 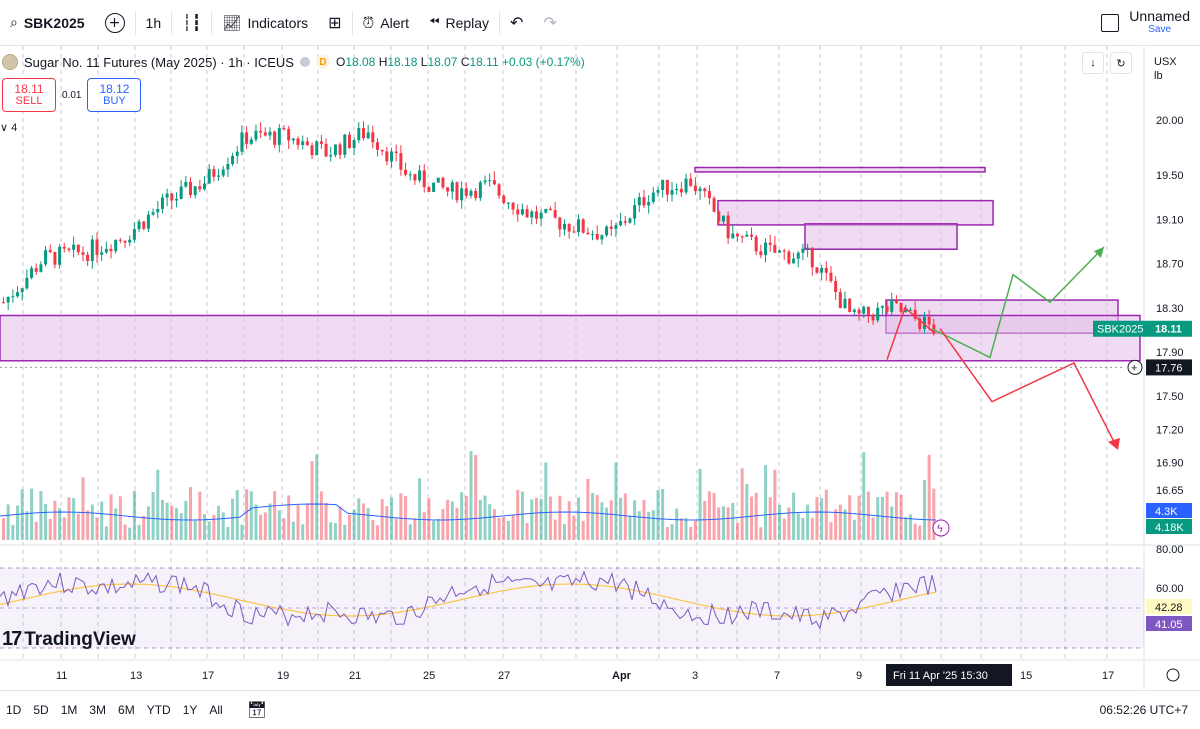 I want to click on change-value: +0.03 (+0.17%), so click(x=543, y=62).